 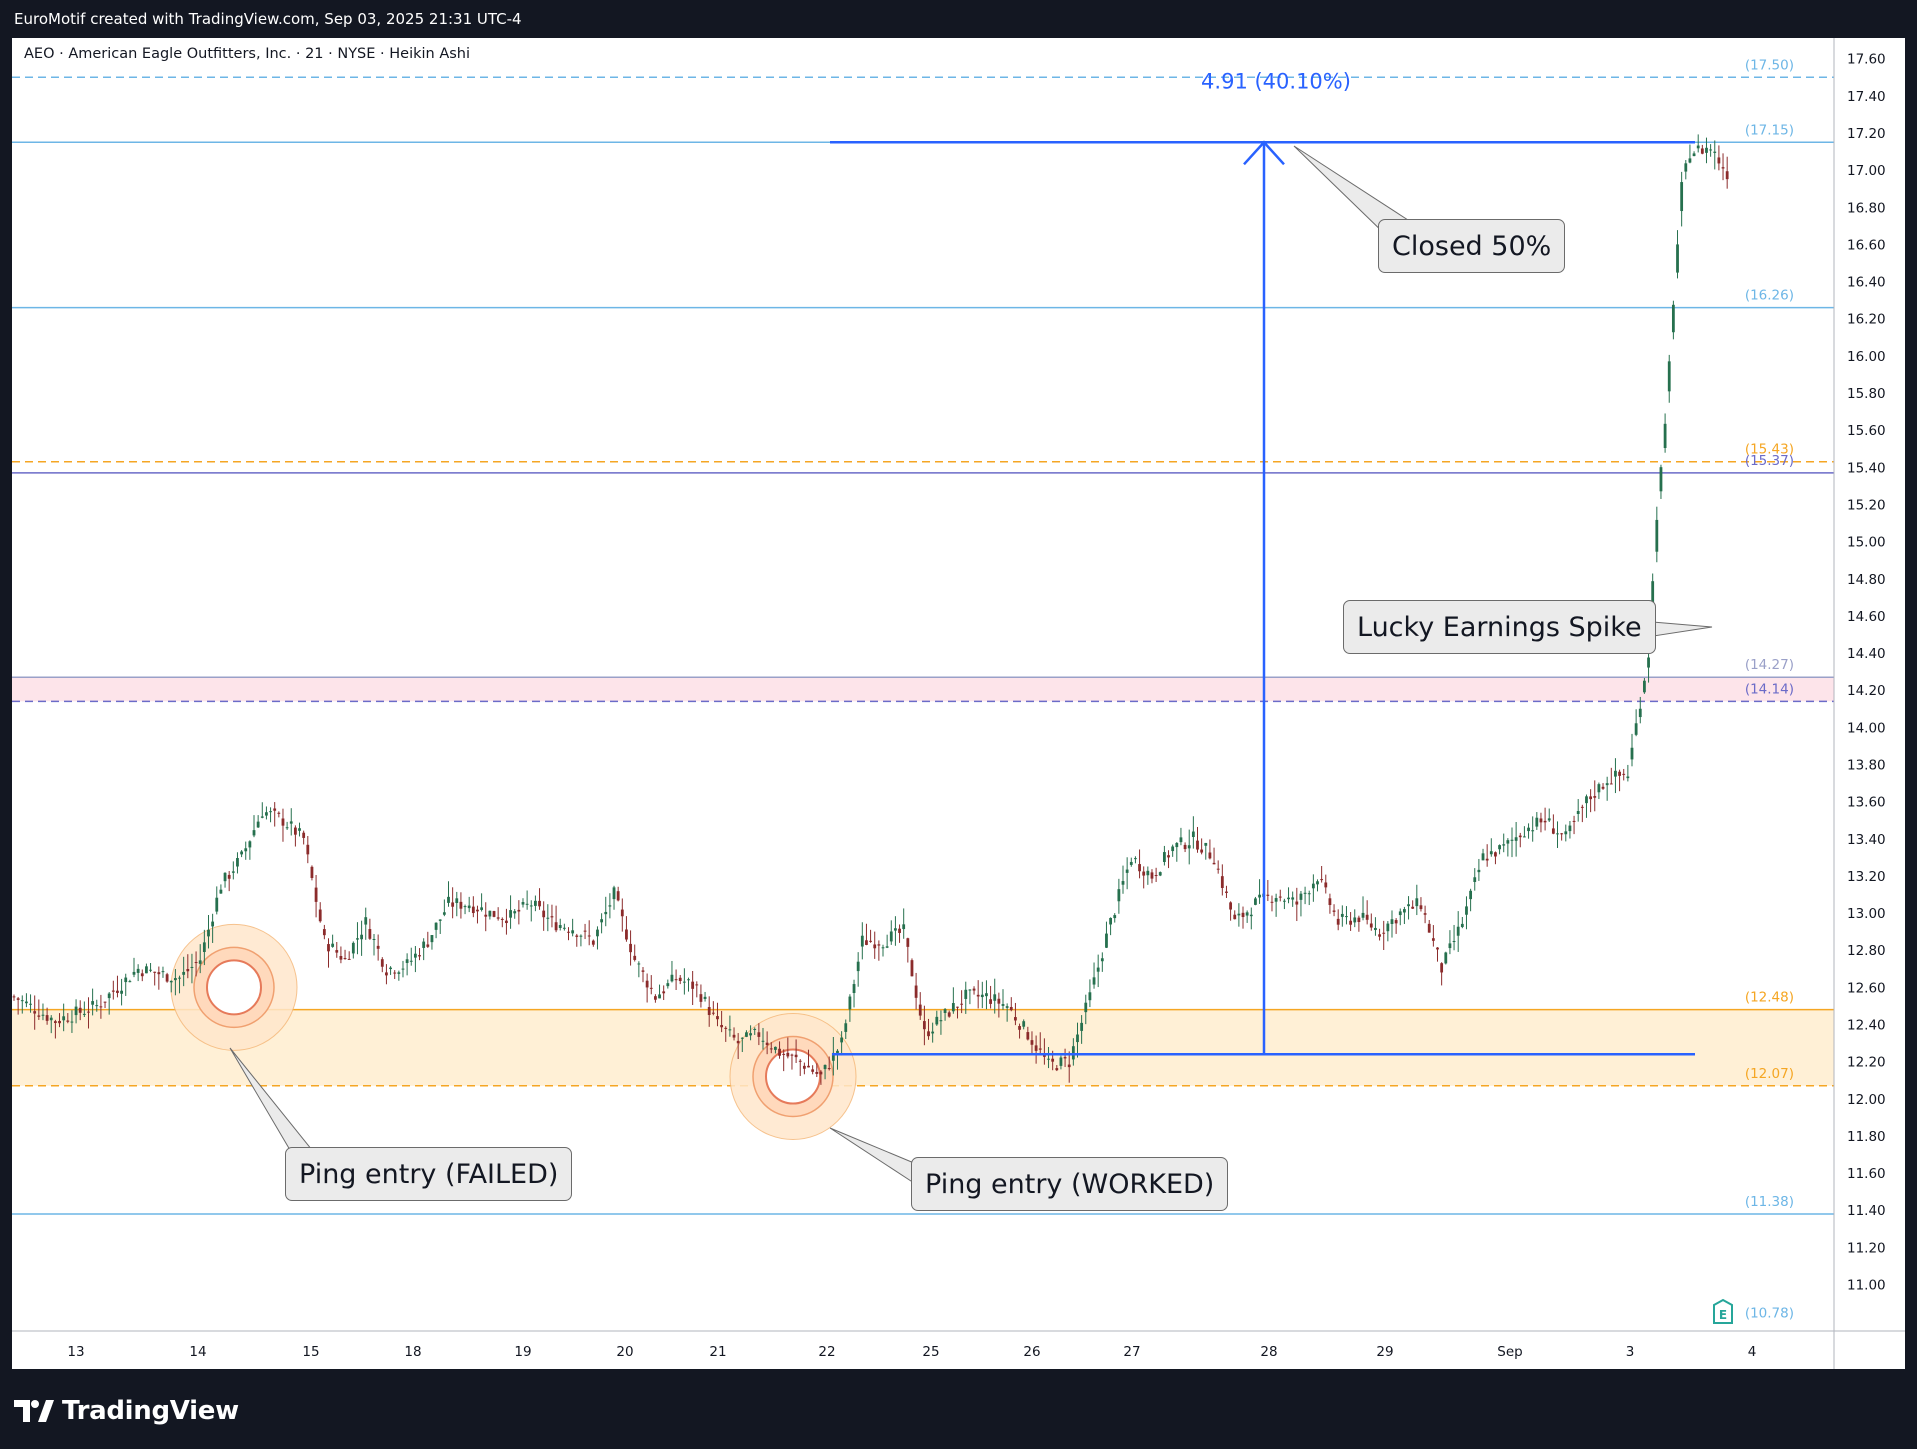 I want to click on time-axis: 13 14 15 18 19 20 21 22 25 26 27 28 29 Sep 3 4, so click(x=911, y=1352).